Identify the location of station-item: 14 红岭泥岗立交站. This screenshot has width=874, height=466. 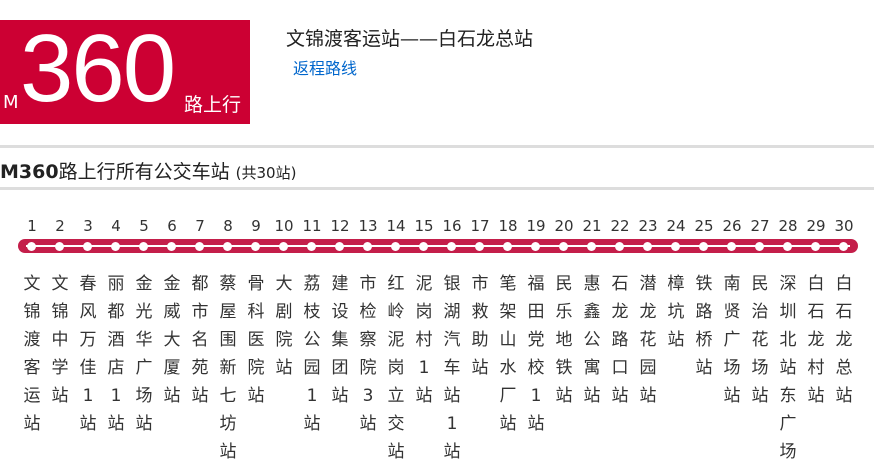
(396, 341).